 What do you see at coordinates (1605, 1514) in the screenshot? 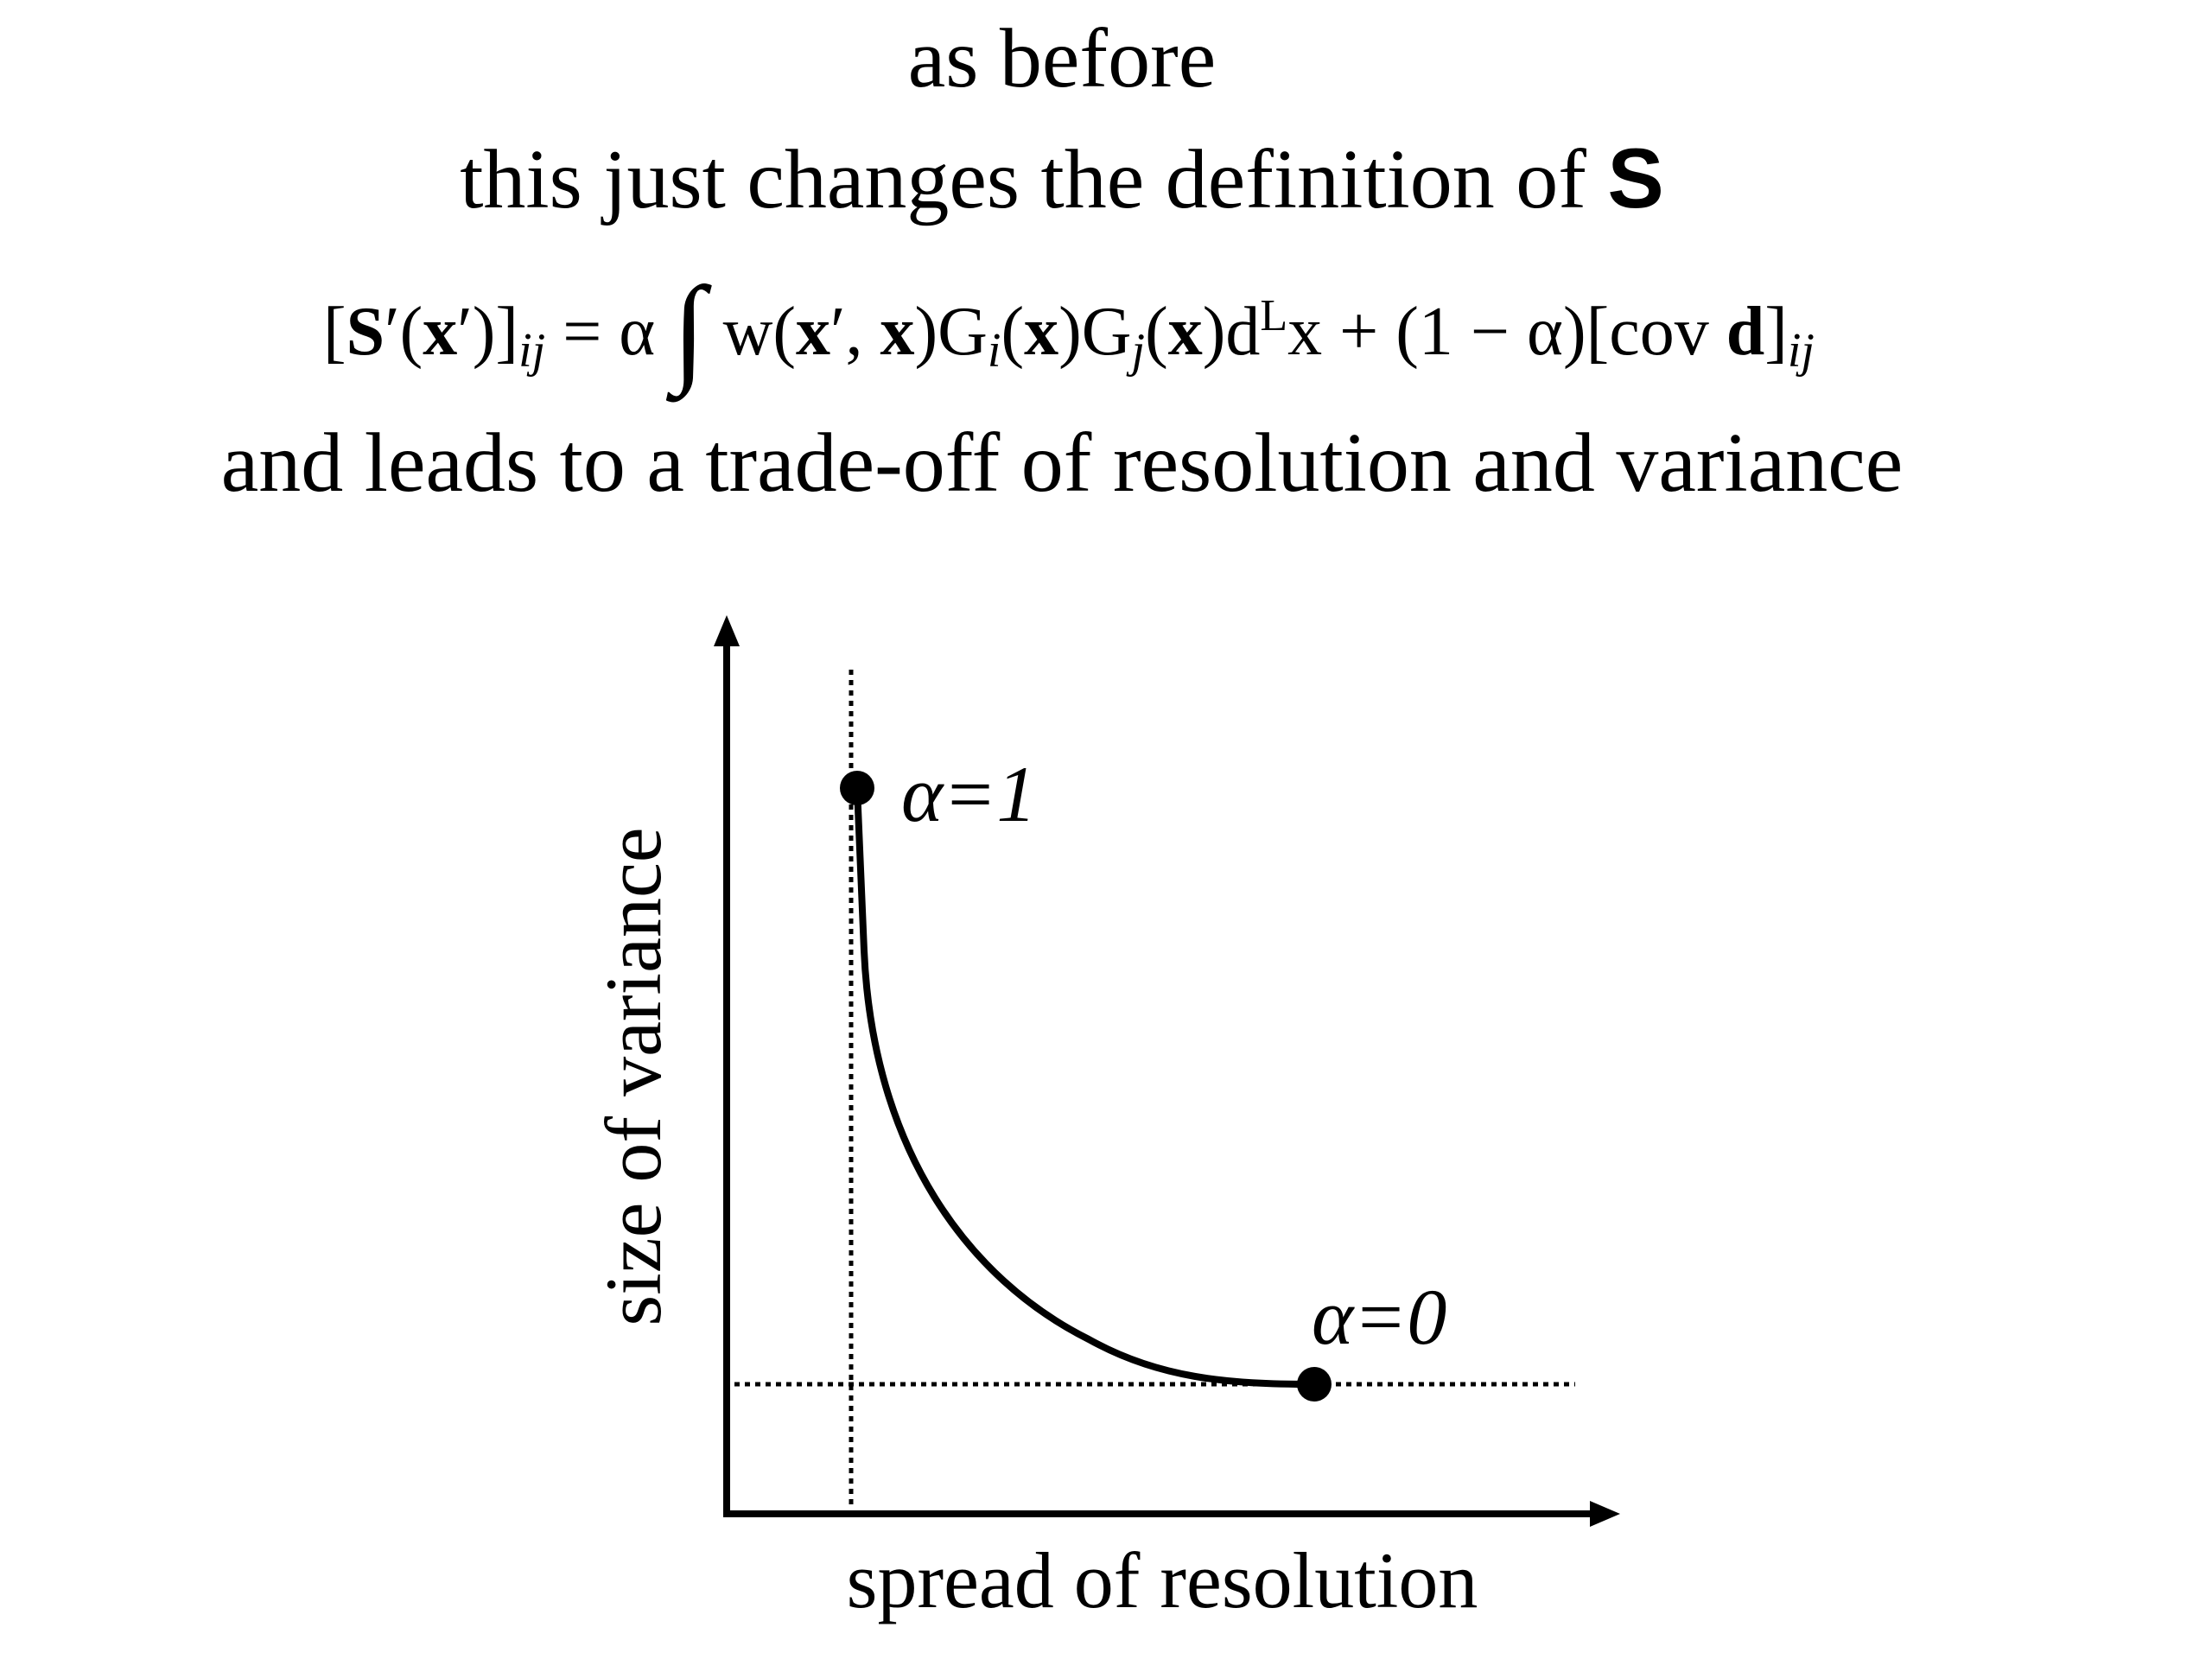
I see `x-arrow` at bounding box center [1605, 1514].